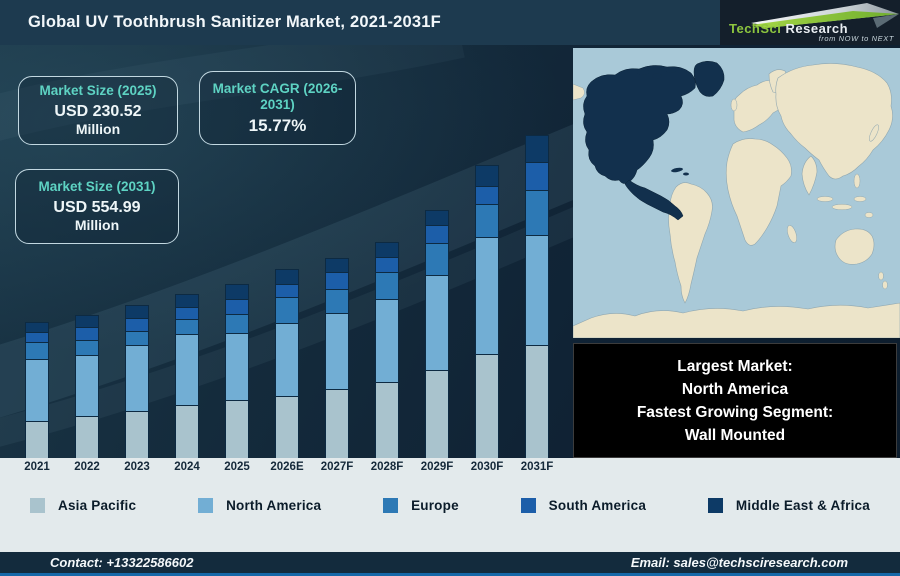 This screenshot has width=900, height=576. Describe the element at coordinates (817, 28) in the screenshot. I see `logo-brand-secondary: Research` at that location.